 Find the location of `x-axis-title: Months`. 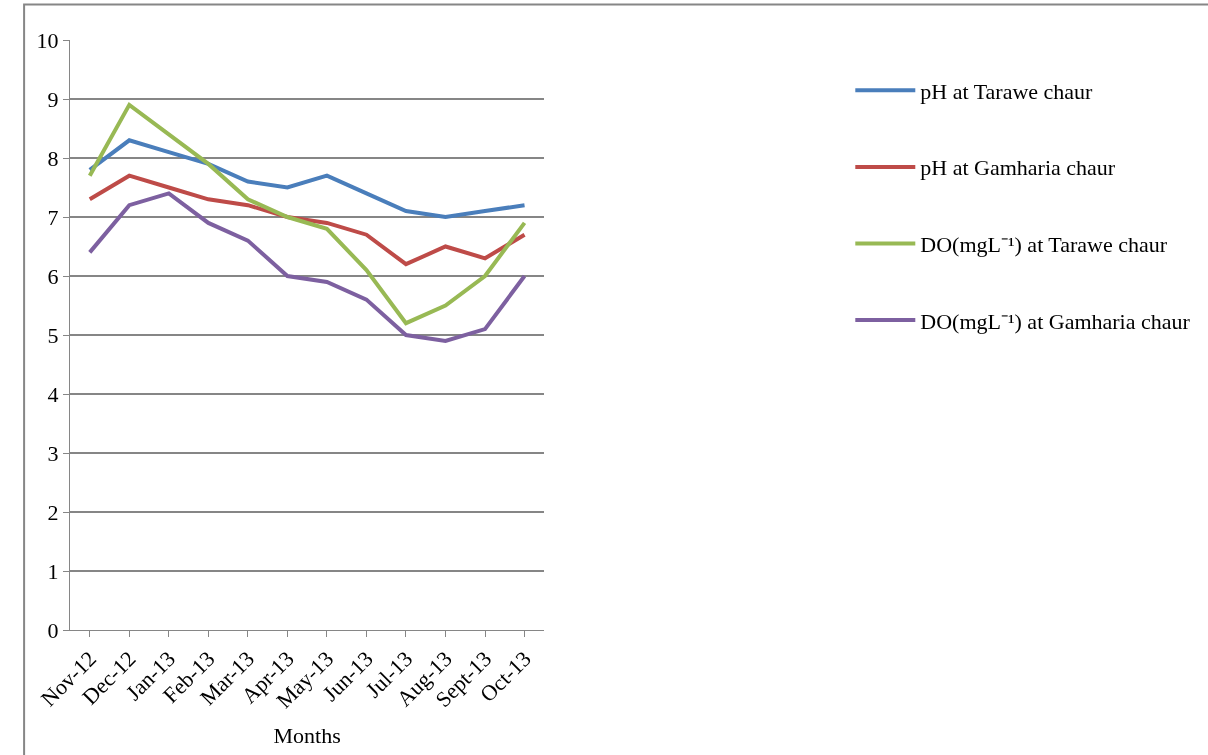

x-axis-title: Months is located at coordinates (307, 735).